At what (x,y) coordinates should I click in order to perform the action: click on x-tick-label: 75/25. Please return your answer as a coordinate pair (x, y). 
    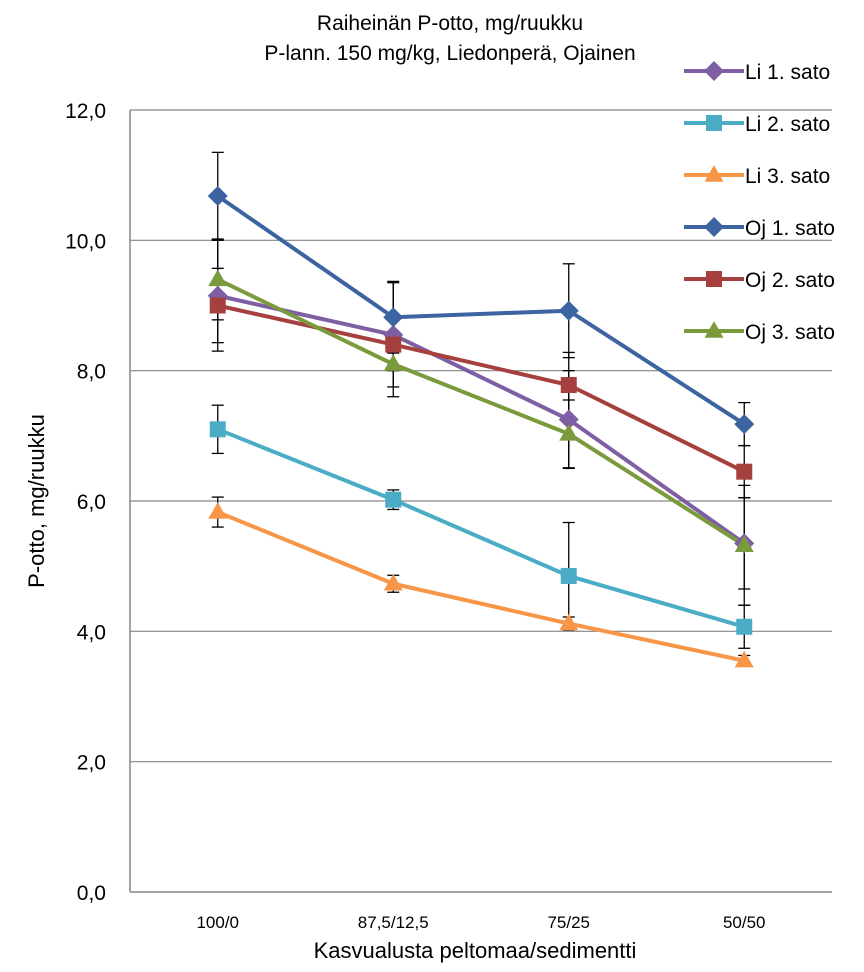
    Looking at the image, I should click on (568, 922).